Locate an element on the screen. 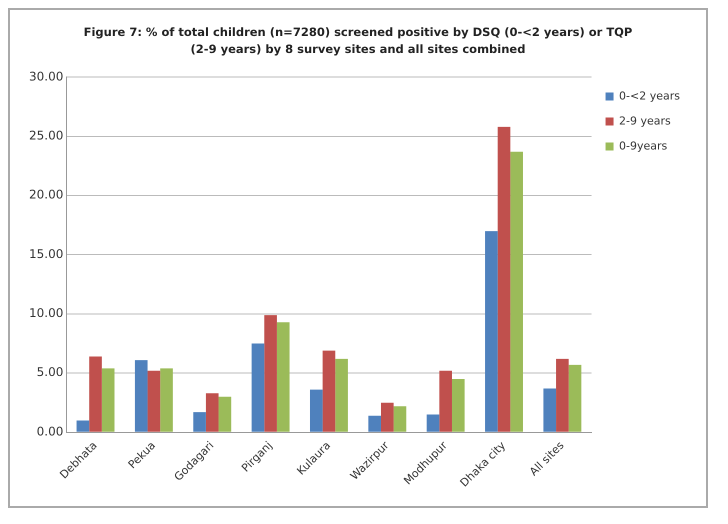 The height and width of the screenshot is (524, 728). y-tick-label: 30.00 is located at coordinates (46, 75).